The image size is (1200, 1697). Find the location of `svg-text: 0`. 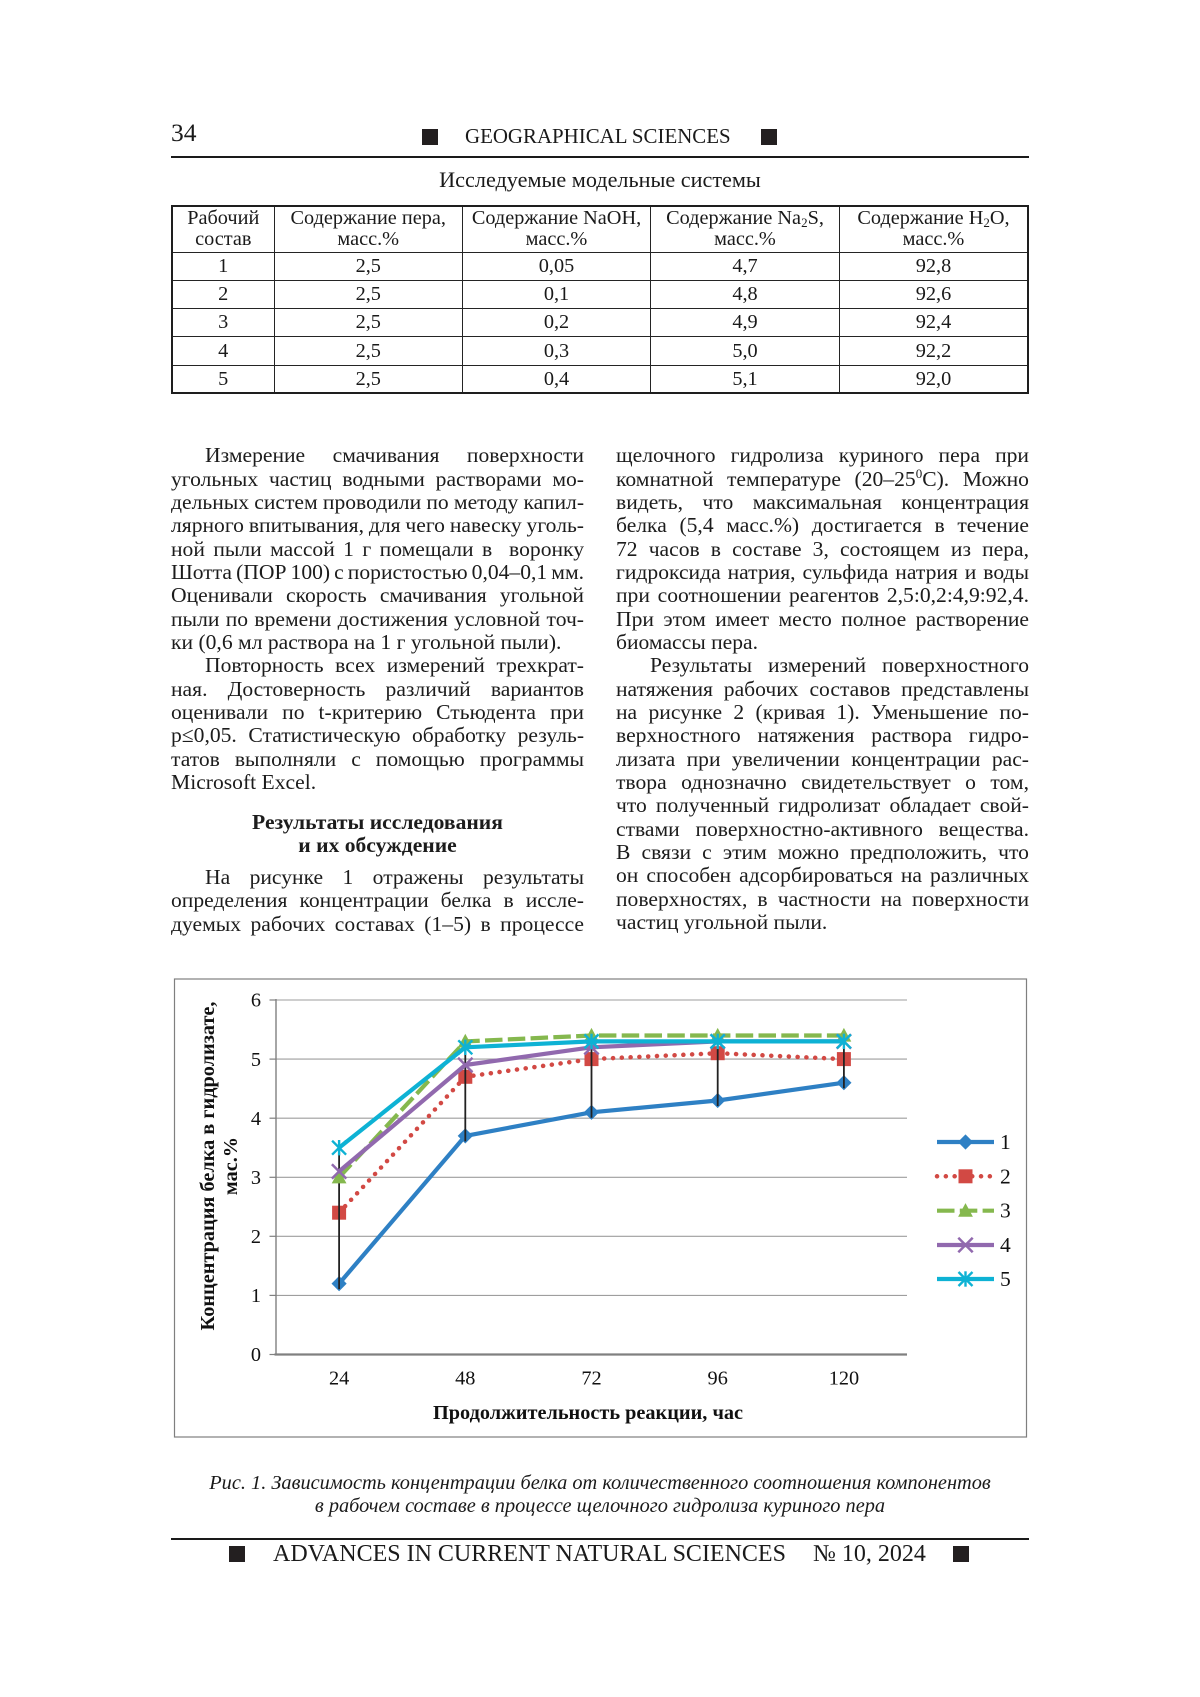

svg-text: 0 is located at coordinates (256, 1355).